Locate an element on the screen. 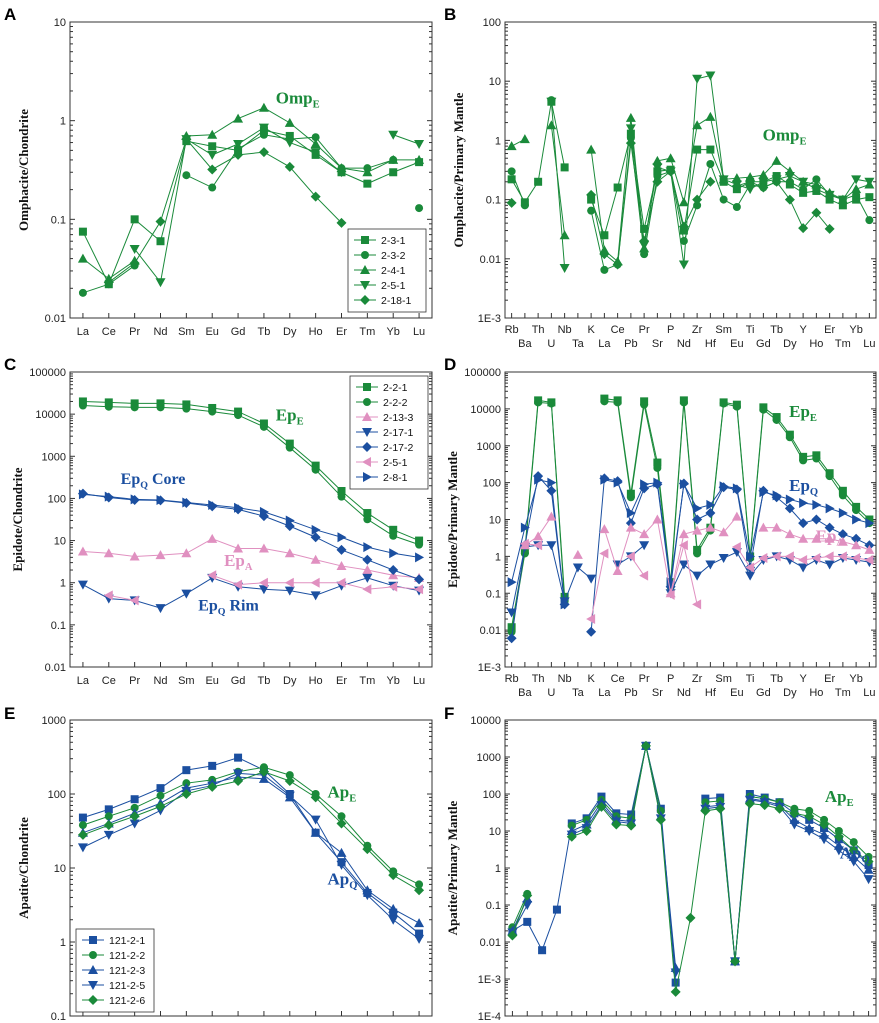 The image size is (879, 1023). annotation-label: ApQ is located at coordinates (343, 880).